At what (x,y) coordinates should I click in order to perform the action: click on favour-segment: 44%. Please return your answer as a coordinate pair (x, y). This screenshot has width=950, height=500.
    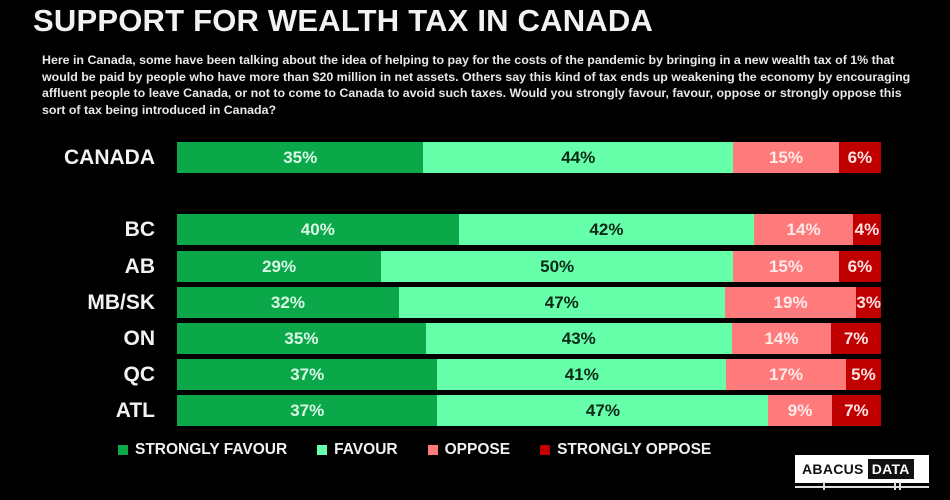
    Looking at the image, I should click on (578, 157).